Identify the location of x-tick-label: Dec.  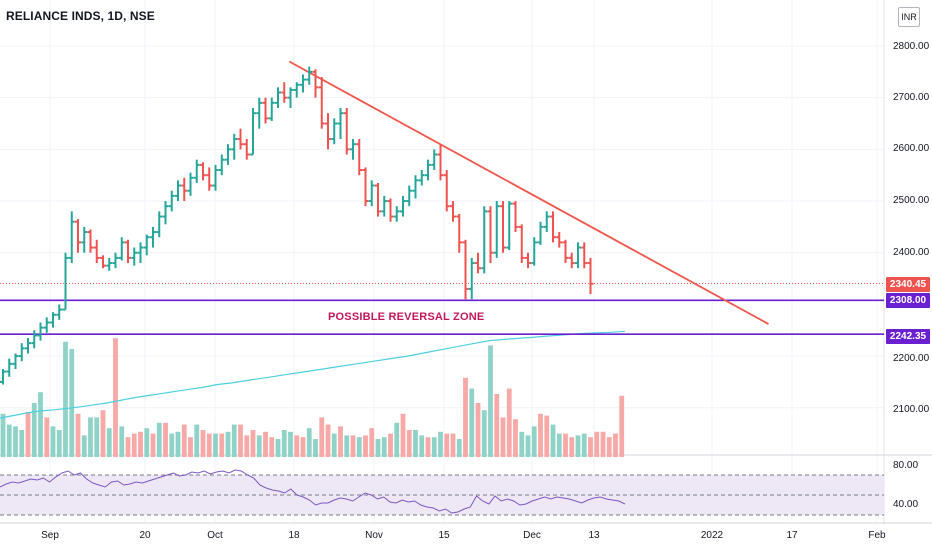
(532, 535).